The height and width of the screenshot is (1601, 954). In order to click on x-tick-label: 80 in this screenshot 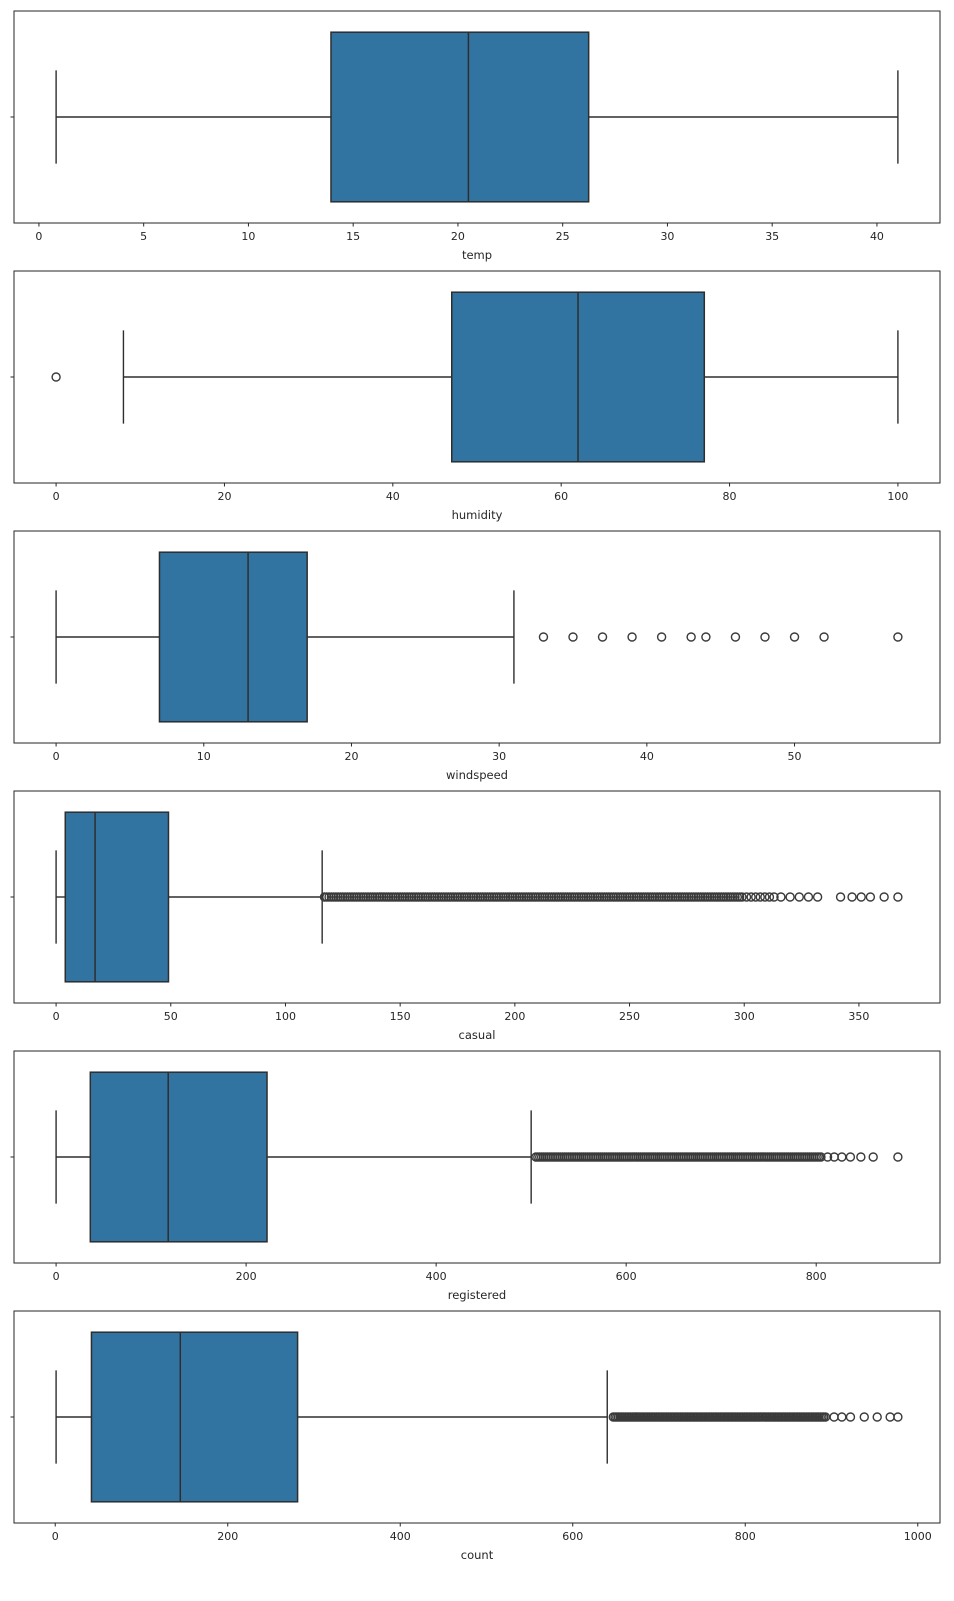, I will do `click(730, 496)`.